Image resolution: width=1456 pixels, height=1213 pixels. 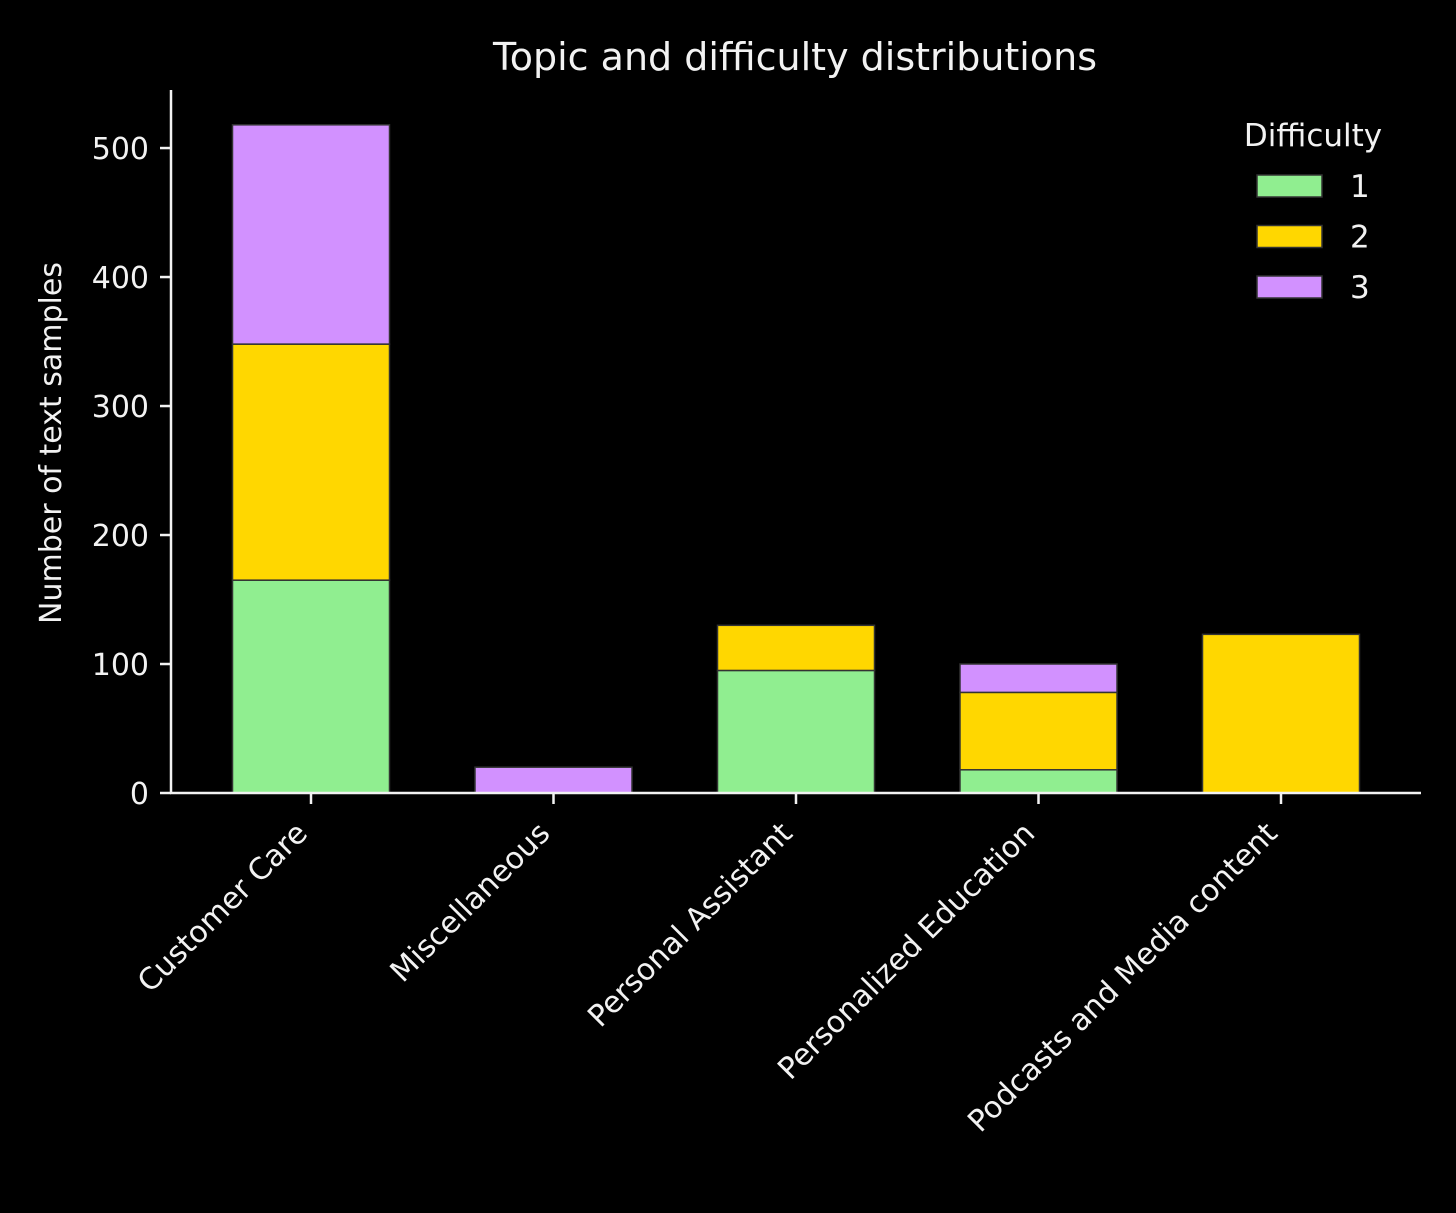 What do you see at coordinates (1360, 288) in the screenshot?
I see `legend-label-3: 3` at bounding box center [1360, 288].